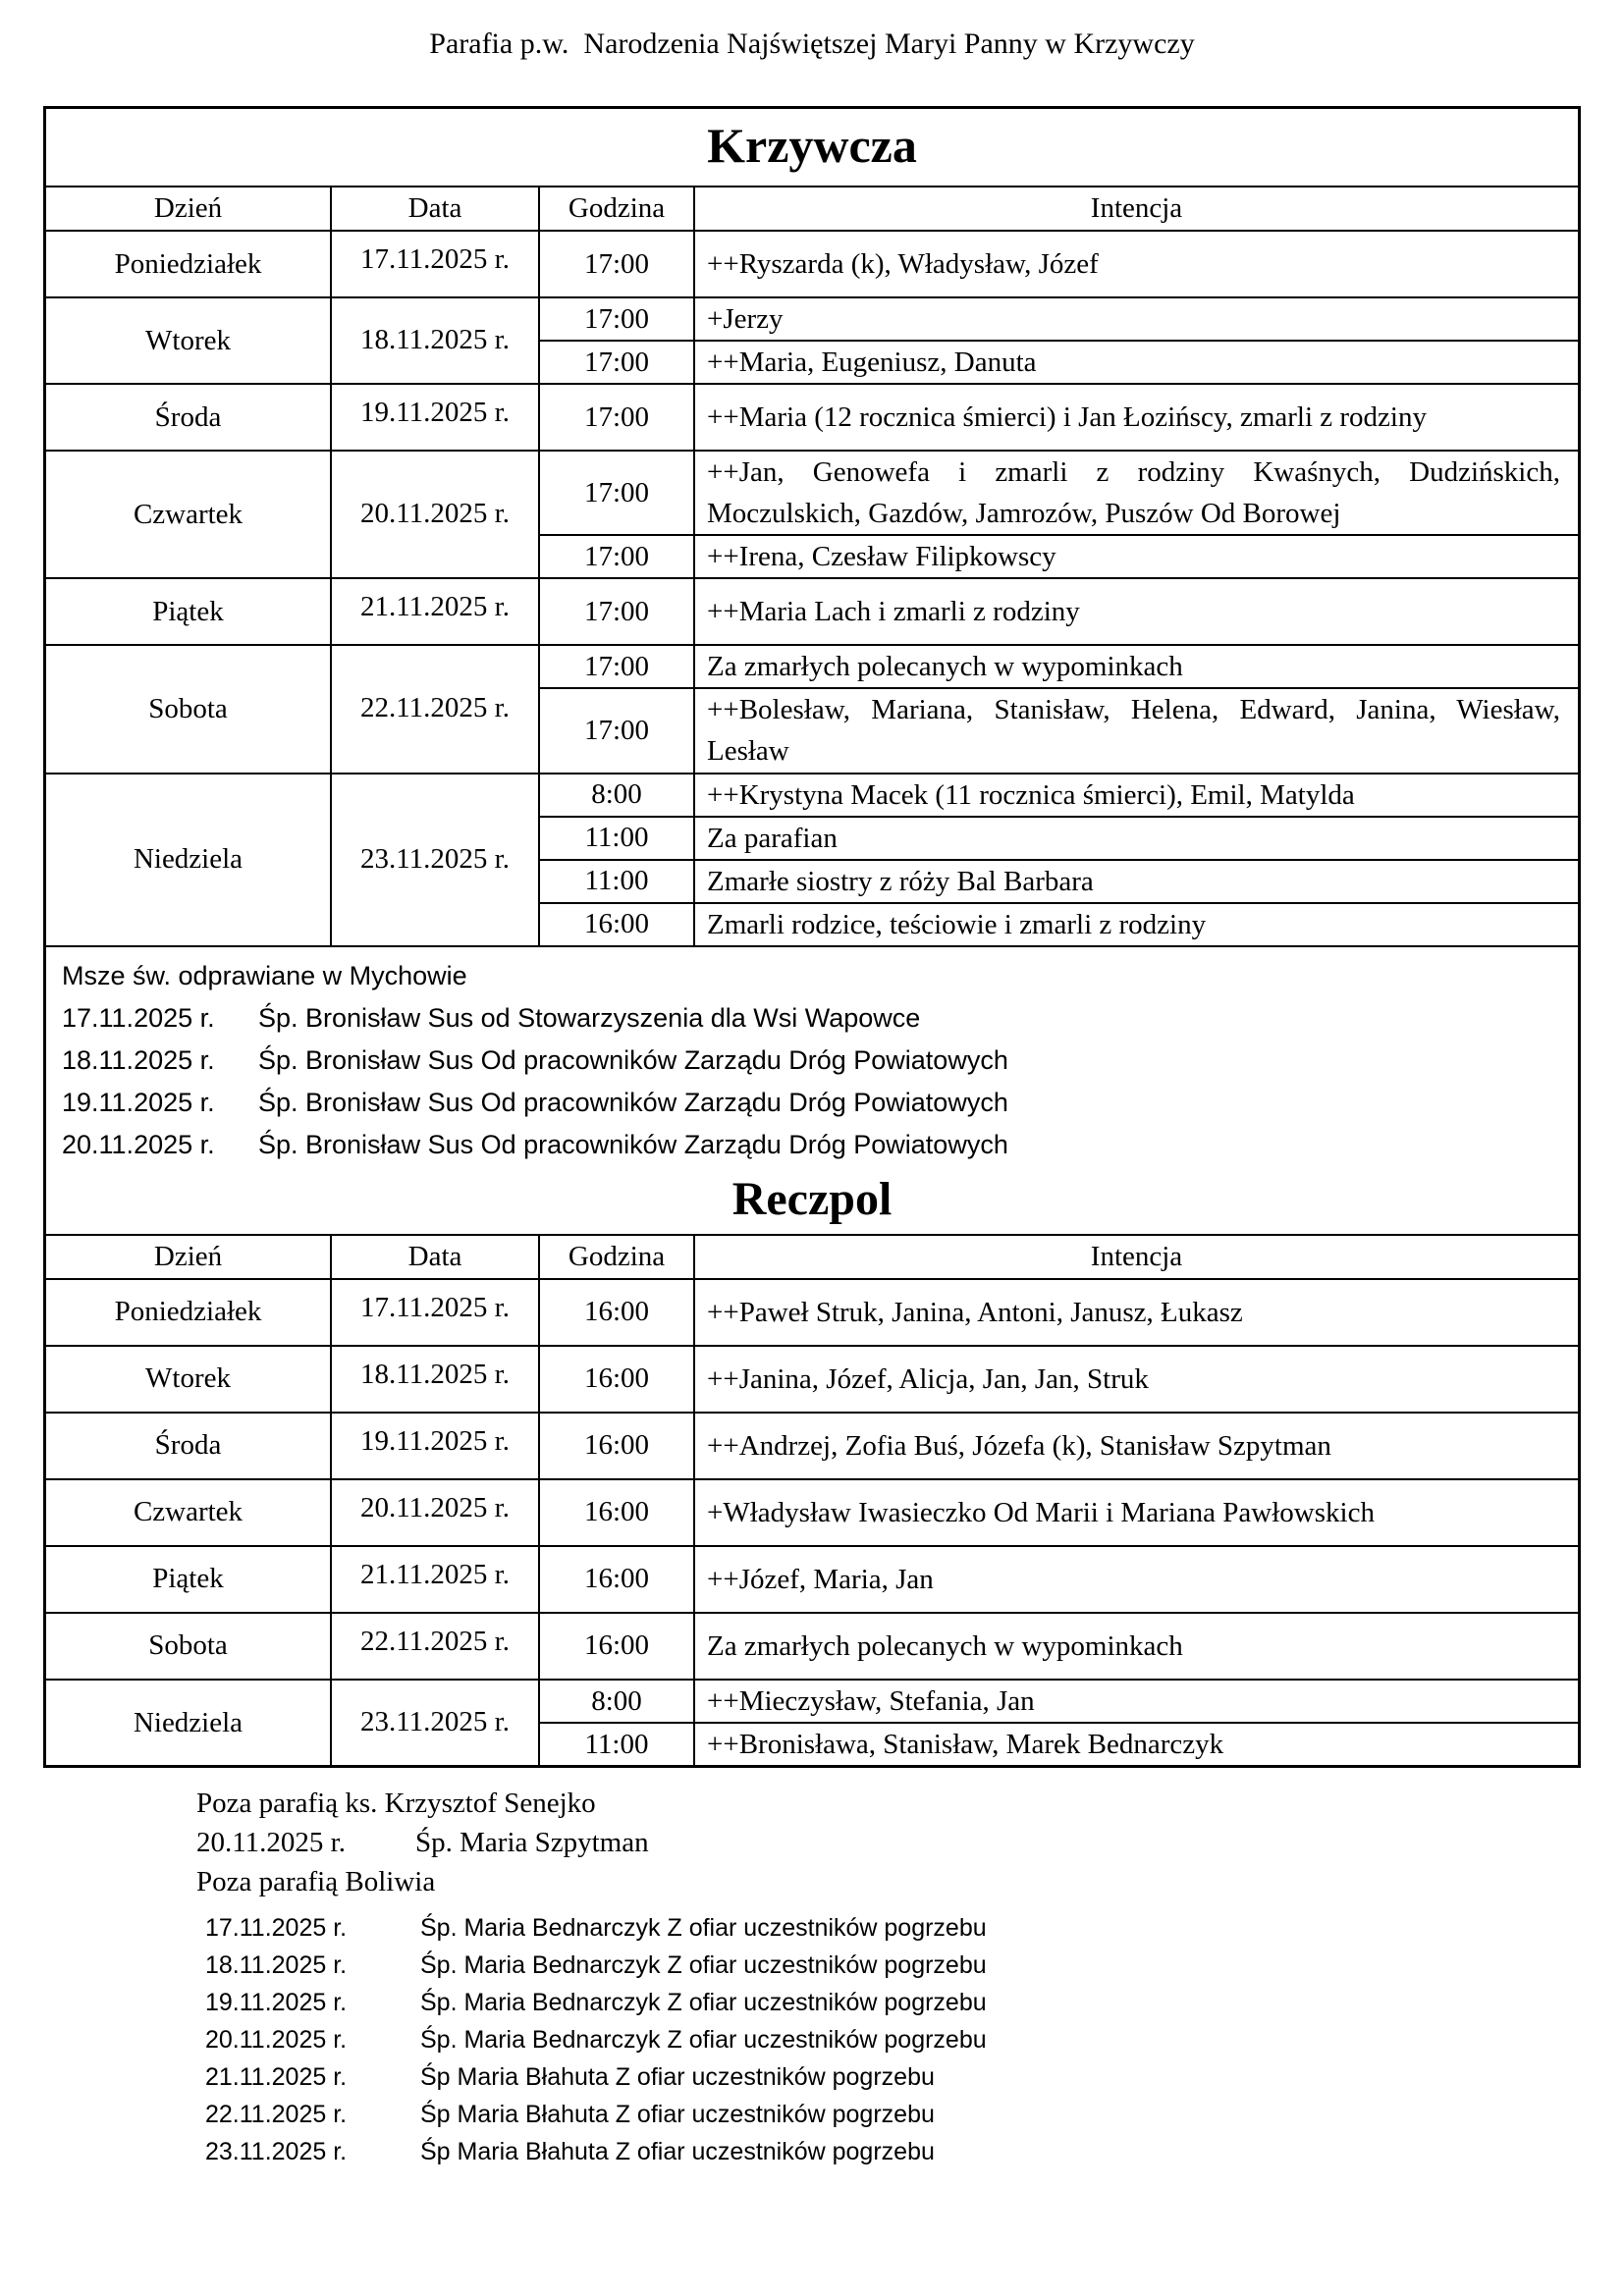  I want to click on mass-row: 11:00 Za parafian, so click(812, 838).